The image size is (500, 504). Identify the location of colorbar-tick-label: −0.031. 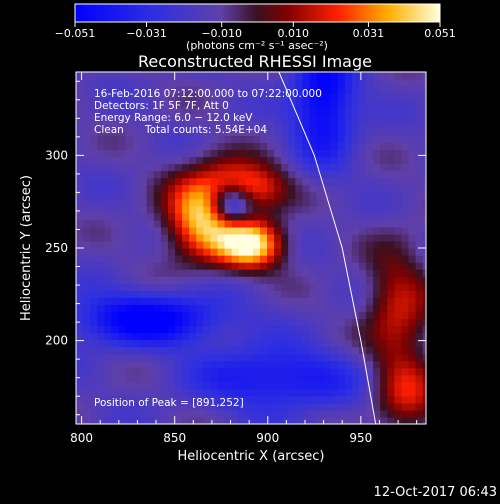
(146, 33).